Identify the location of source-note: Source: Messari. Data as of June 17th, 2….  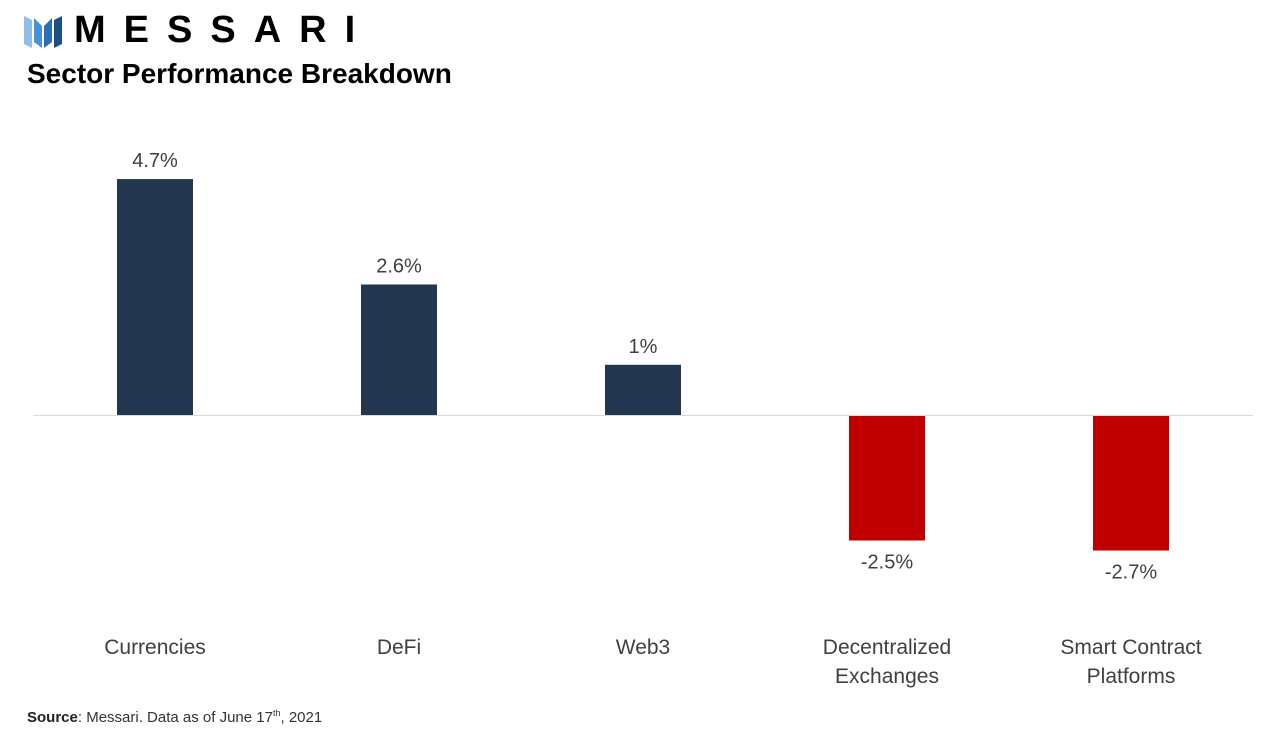
(174, 715).